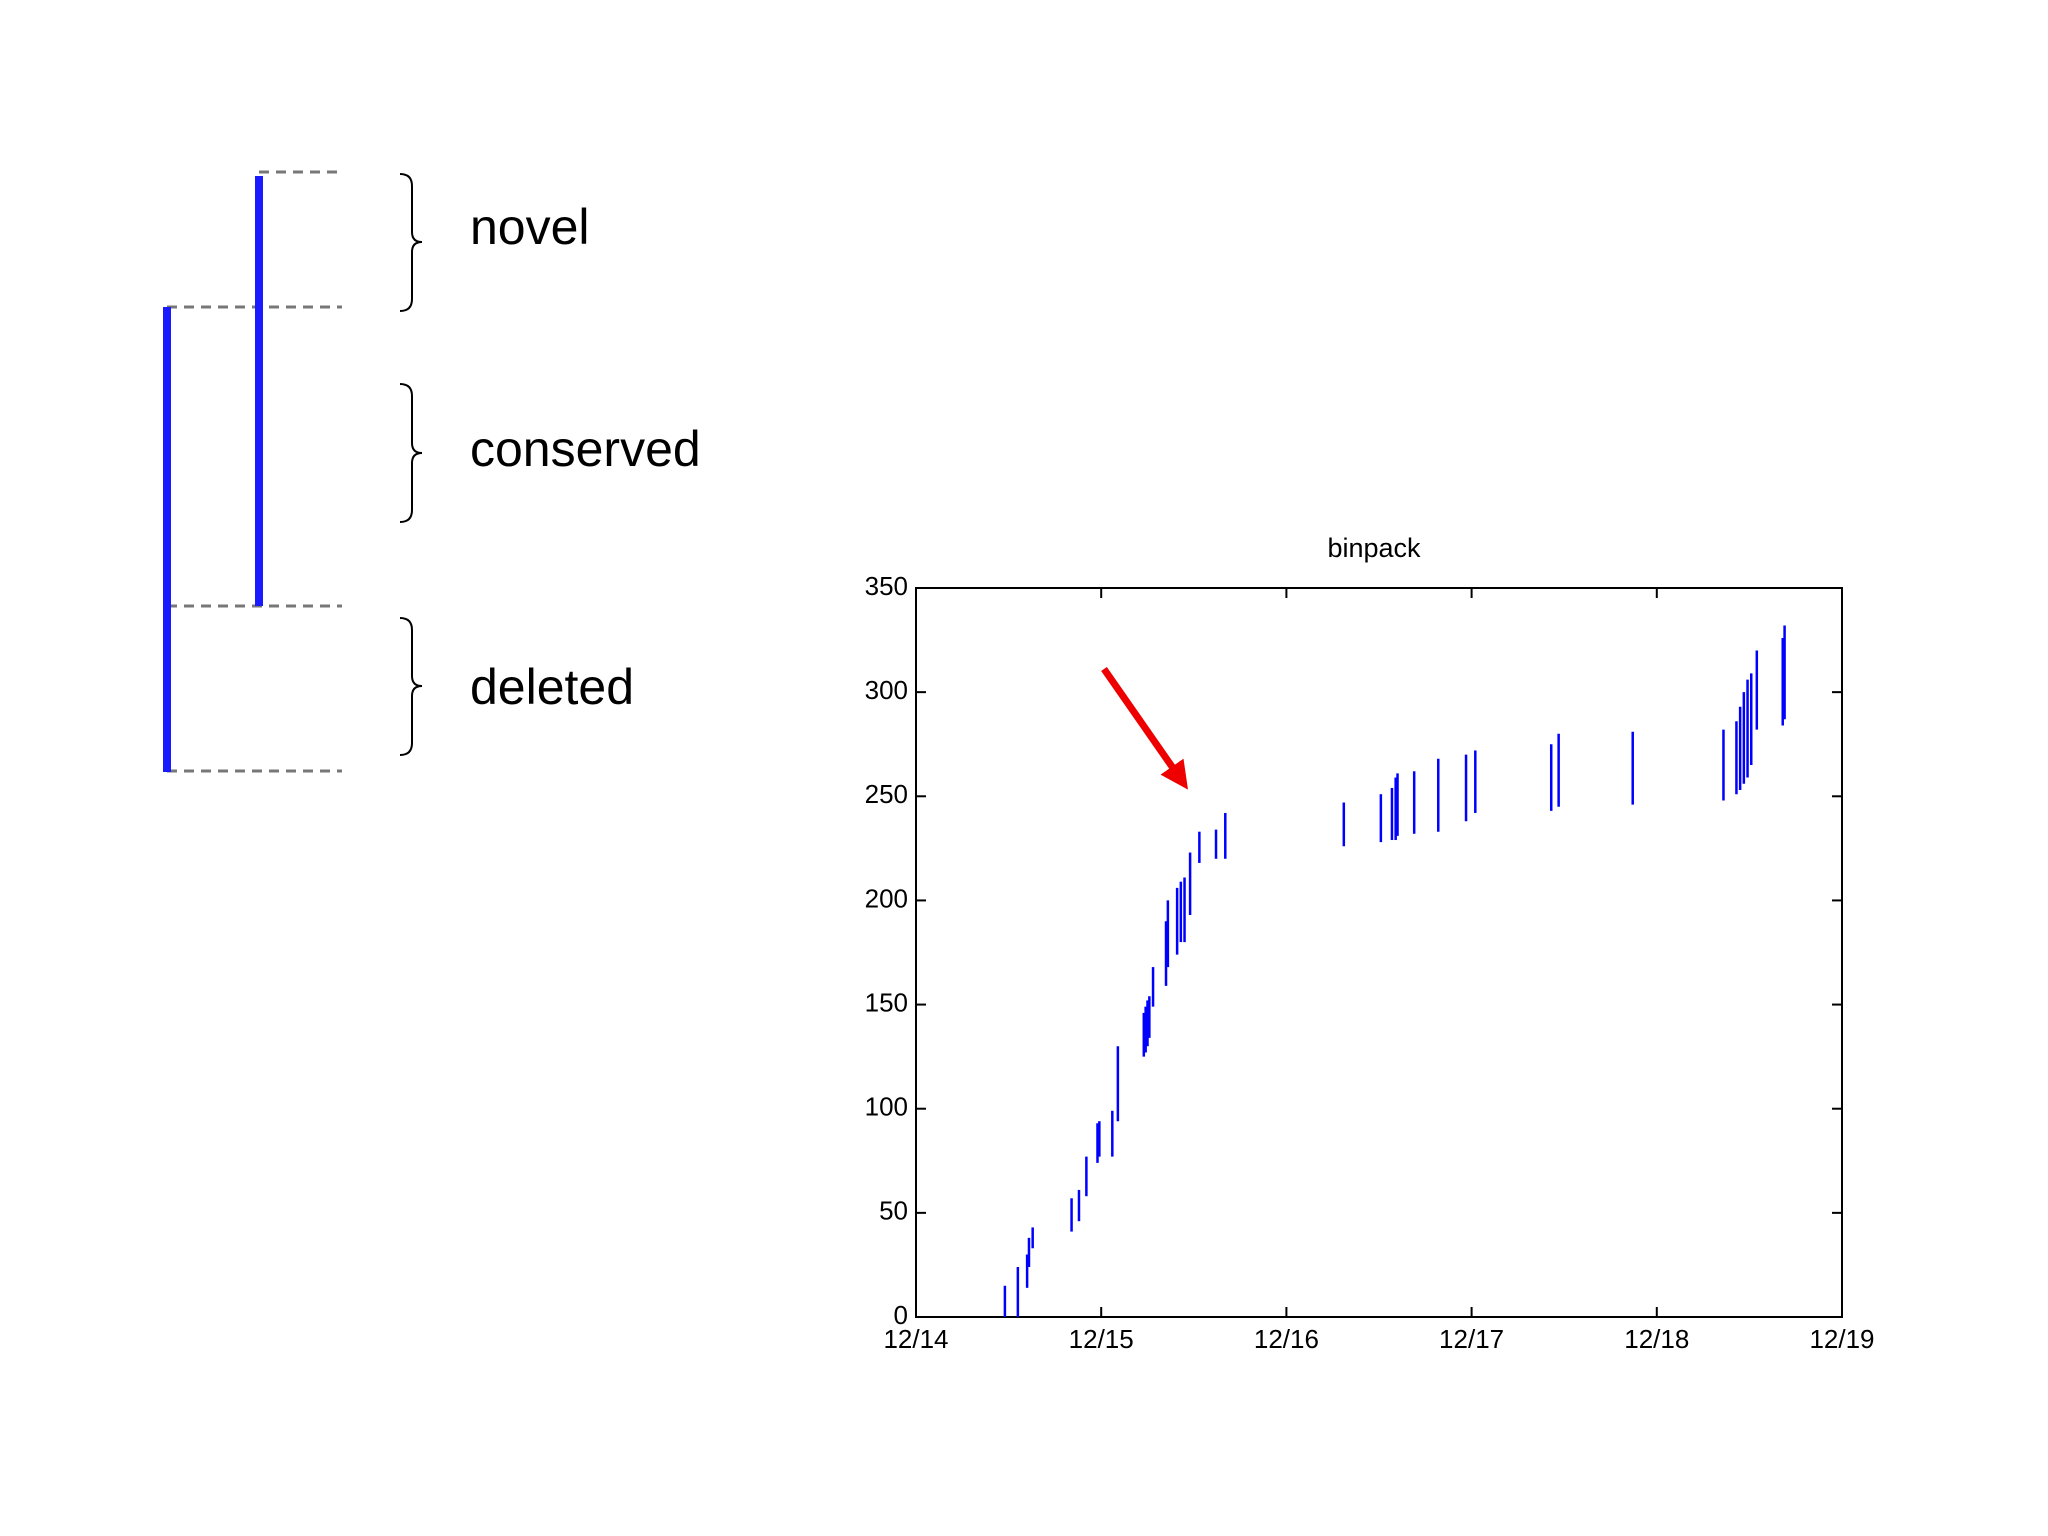  Describe the element at coordinates (552, 687) in the screenshot. I see `label: deleted` at that location.